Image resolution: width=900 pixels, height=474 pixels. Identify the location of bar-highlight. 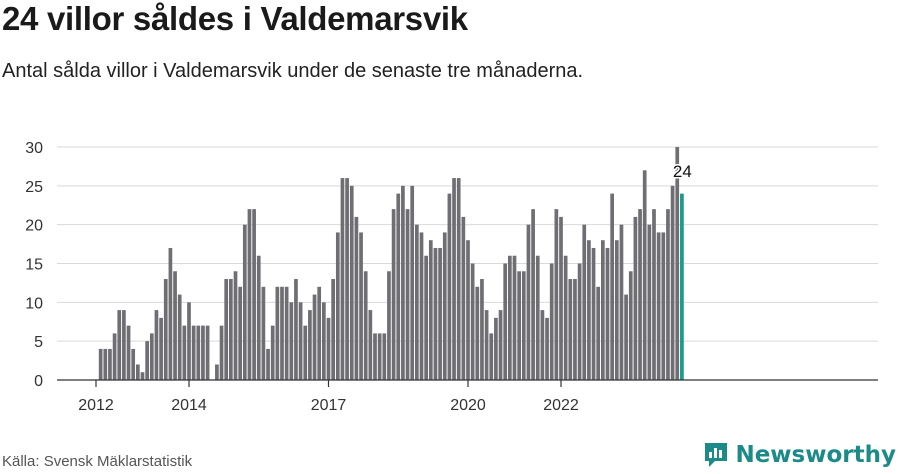
(682, 286).